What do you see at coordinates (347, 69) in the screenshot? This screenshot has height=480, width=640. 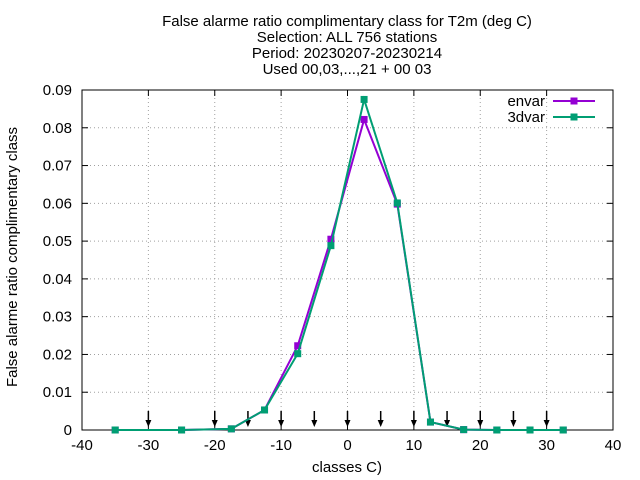 I see `title-line-4: Used 00,03,...,21 + 00 03` at bounding box center [347, 69].